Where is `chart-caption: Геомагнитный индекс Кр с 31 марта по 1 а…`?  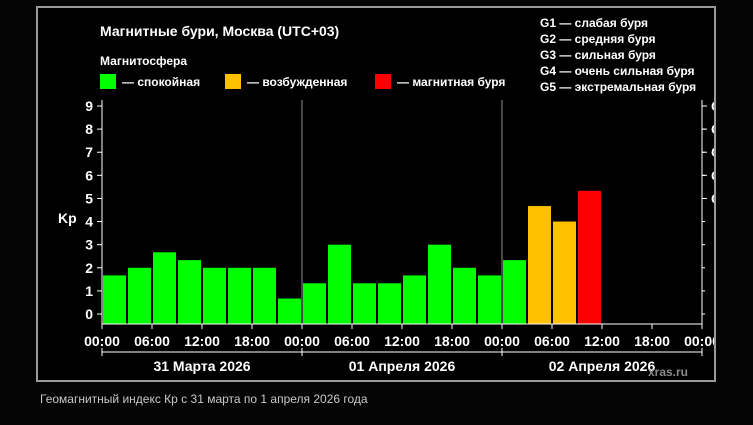
chart-caption: Геомагнитный индекс Кр с 31 марта по 1 а… is located at coordinates (204, 399).